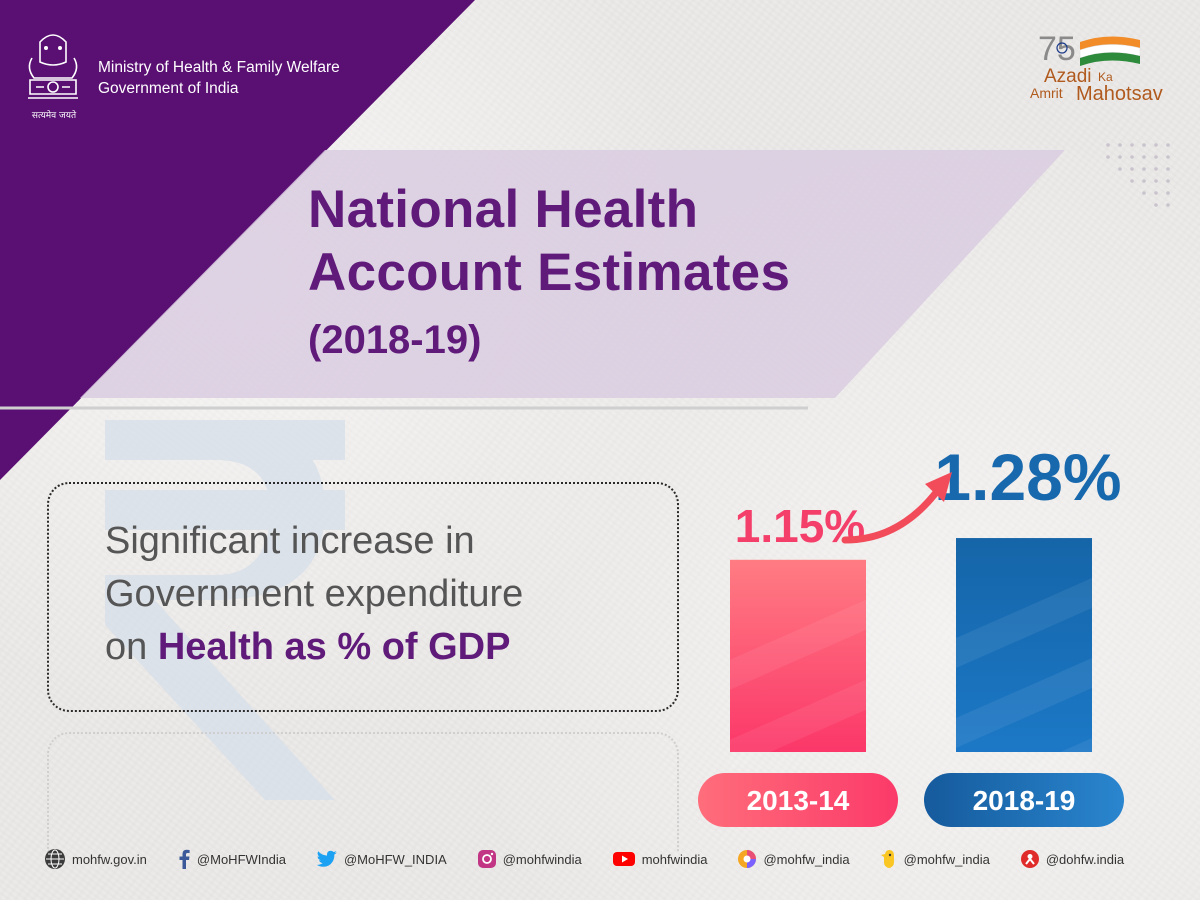 Image resolution: width=1200 pixels, height=900 pixels. I want to click on value-label-2018-19: 1.28%, so click(1027, 477).